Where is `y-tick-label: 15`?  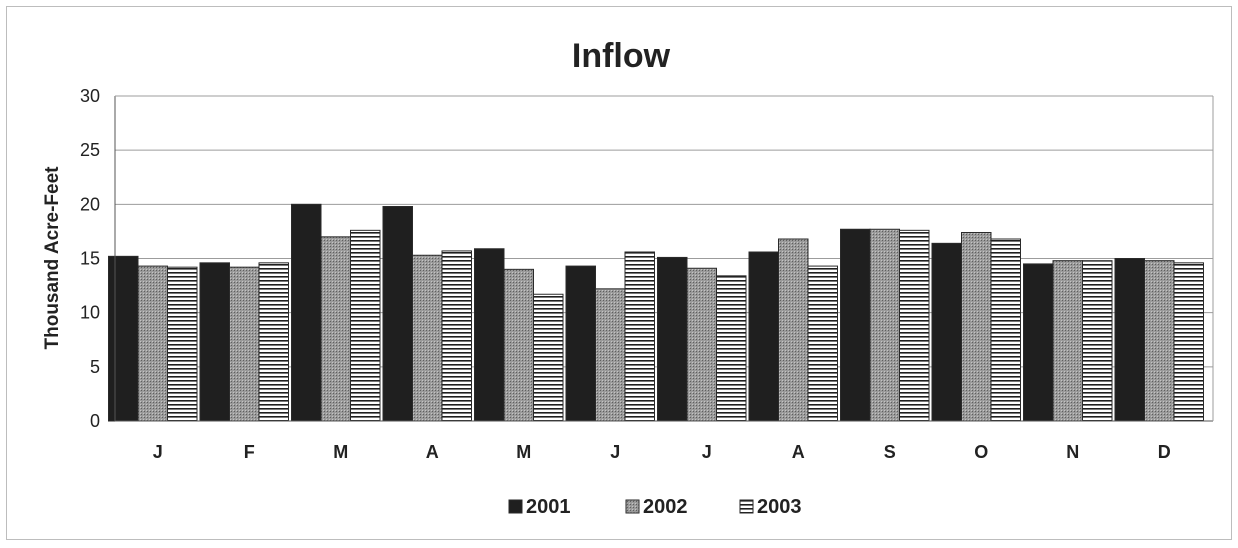
y-tick-label: 15 is located at coordinates (90, 259).